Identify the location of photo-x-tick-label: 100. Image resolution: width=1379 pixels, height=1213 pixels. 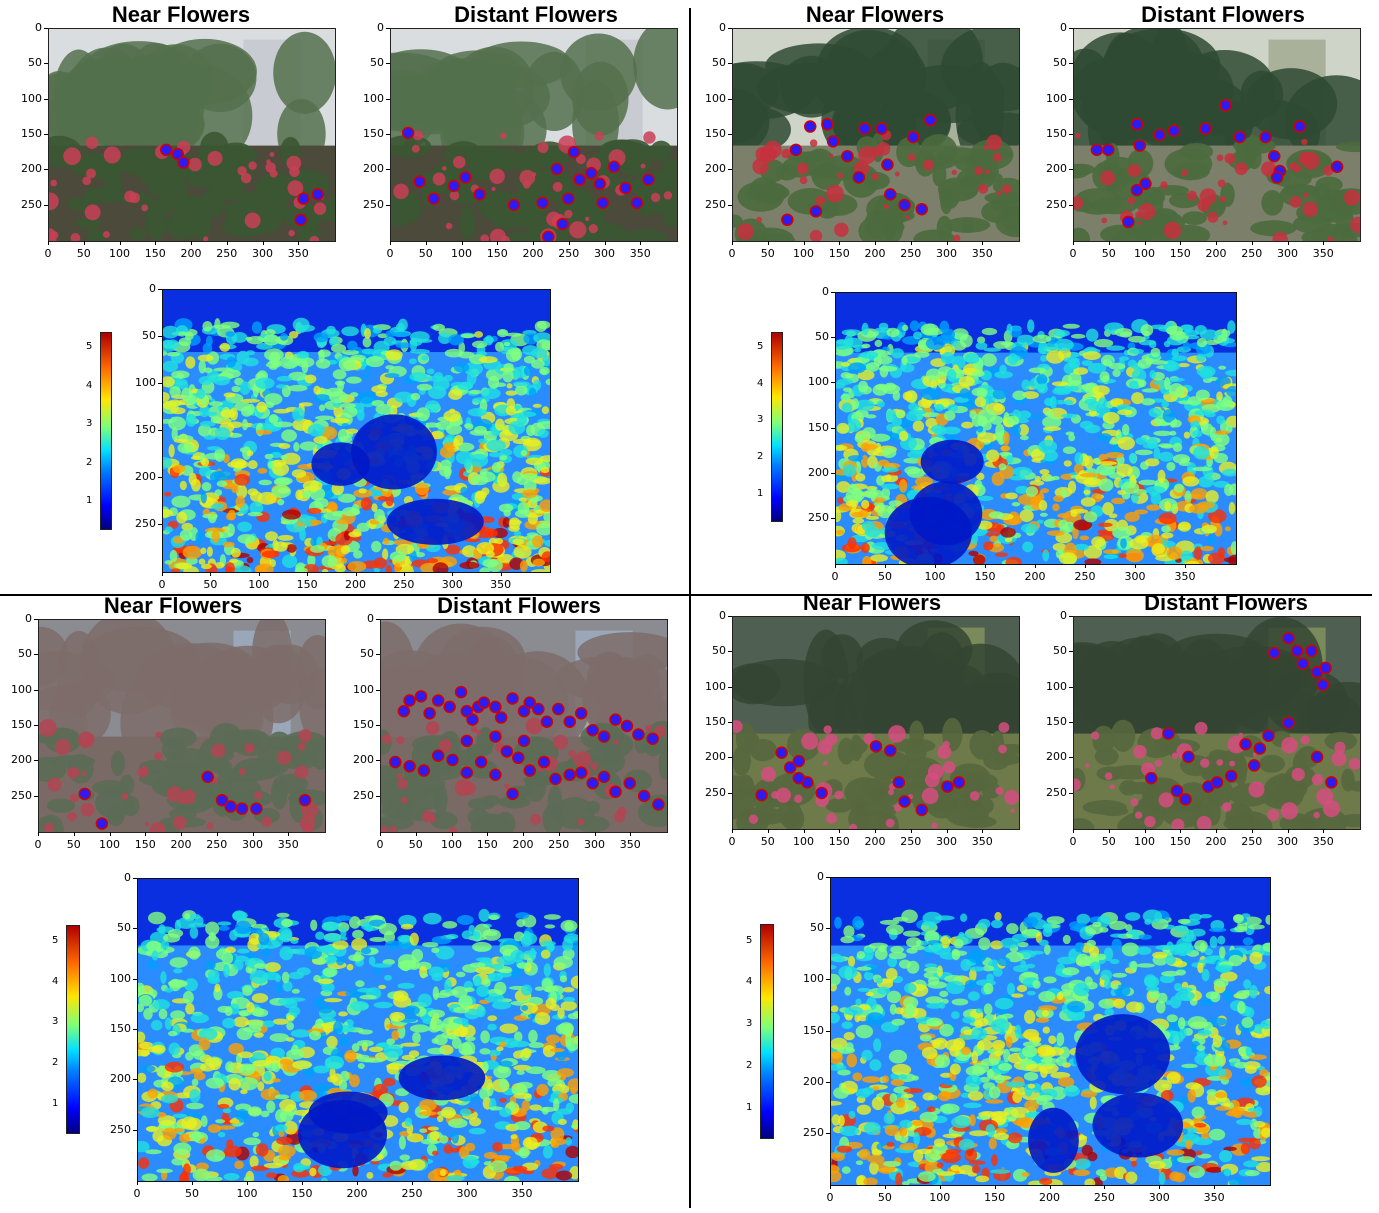
(119, 253).